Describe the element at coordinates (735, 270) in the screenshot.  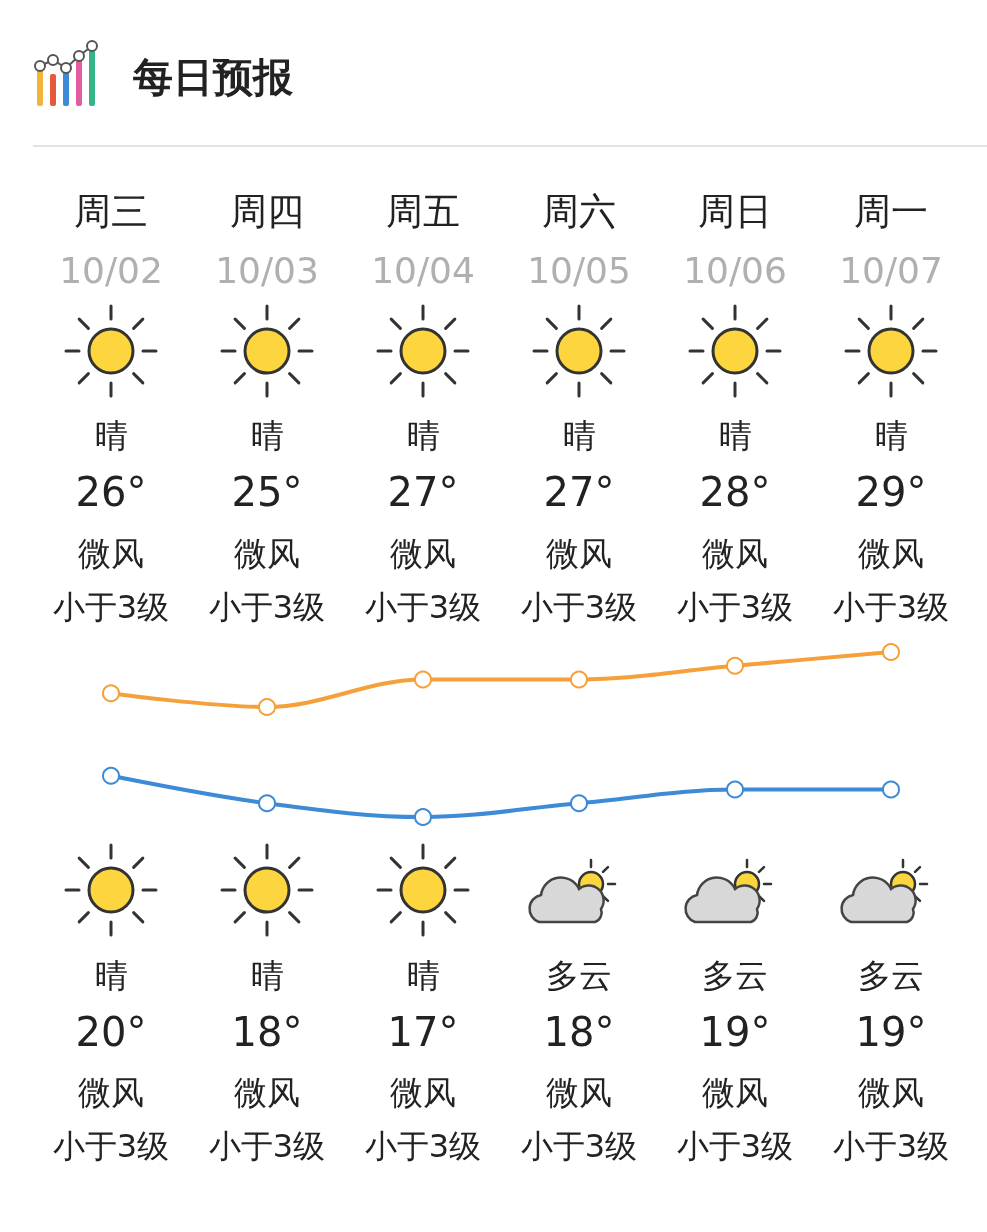
I see `text: 10/06` at that location.